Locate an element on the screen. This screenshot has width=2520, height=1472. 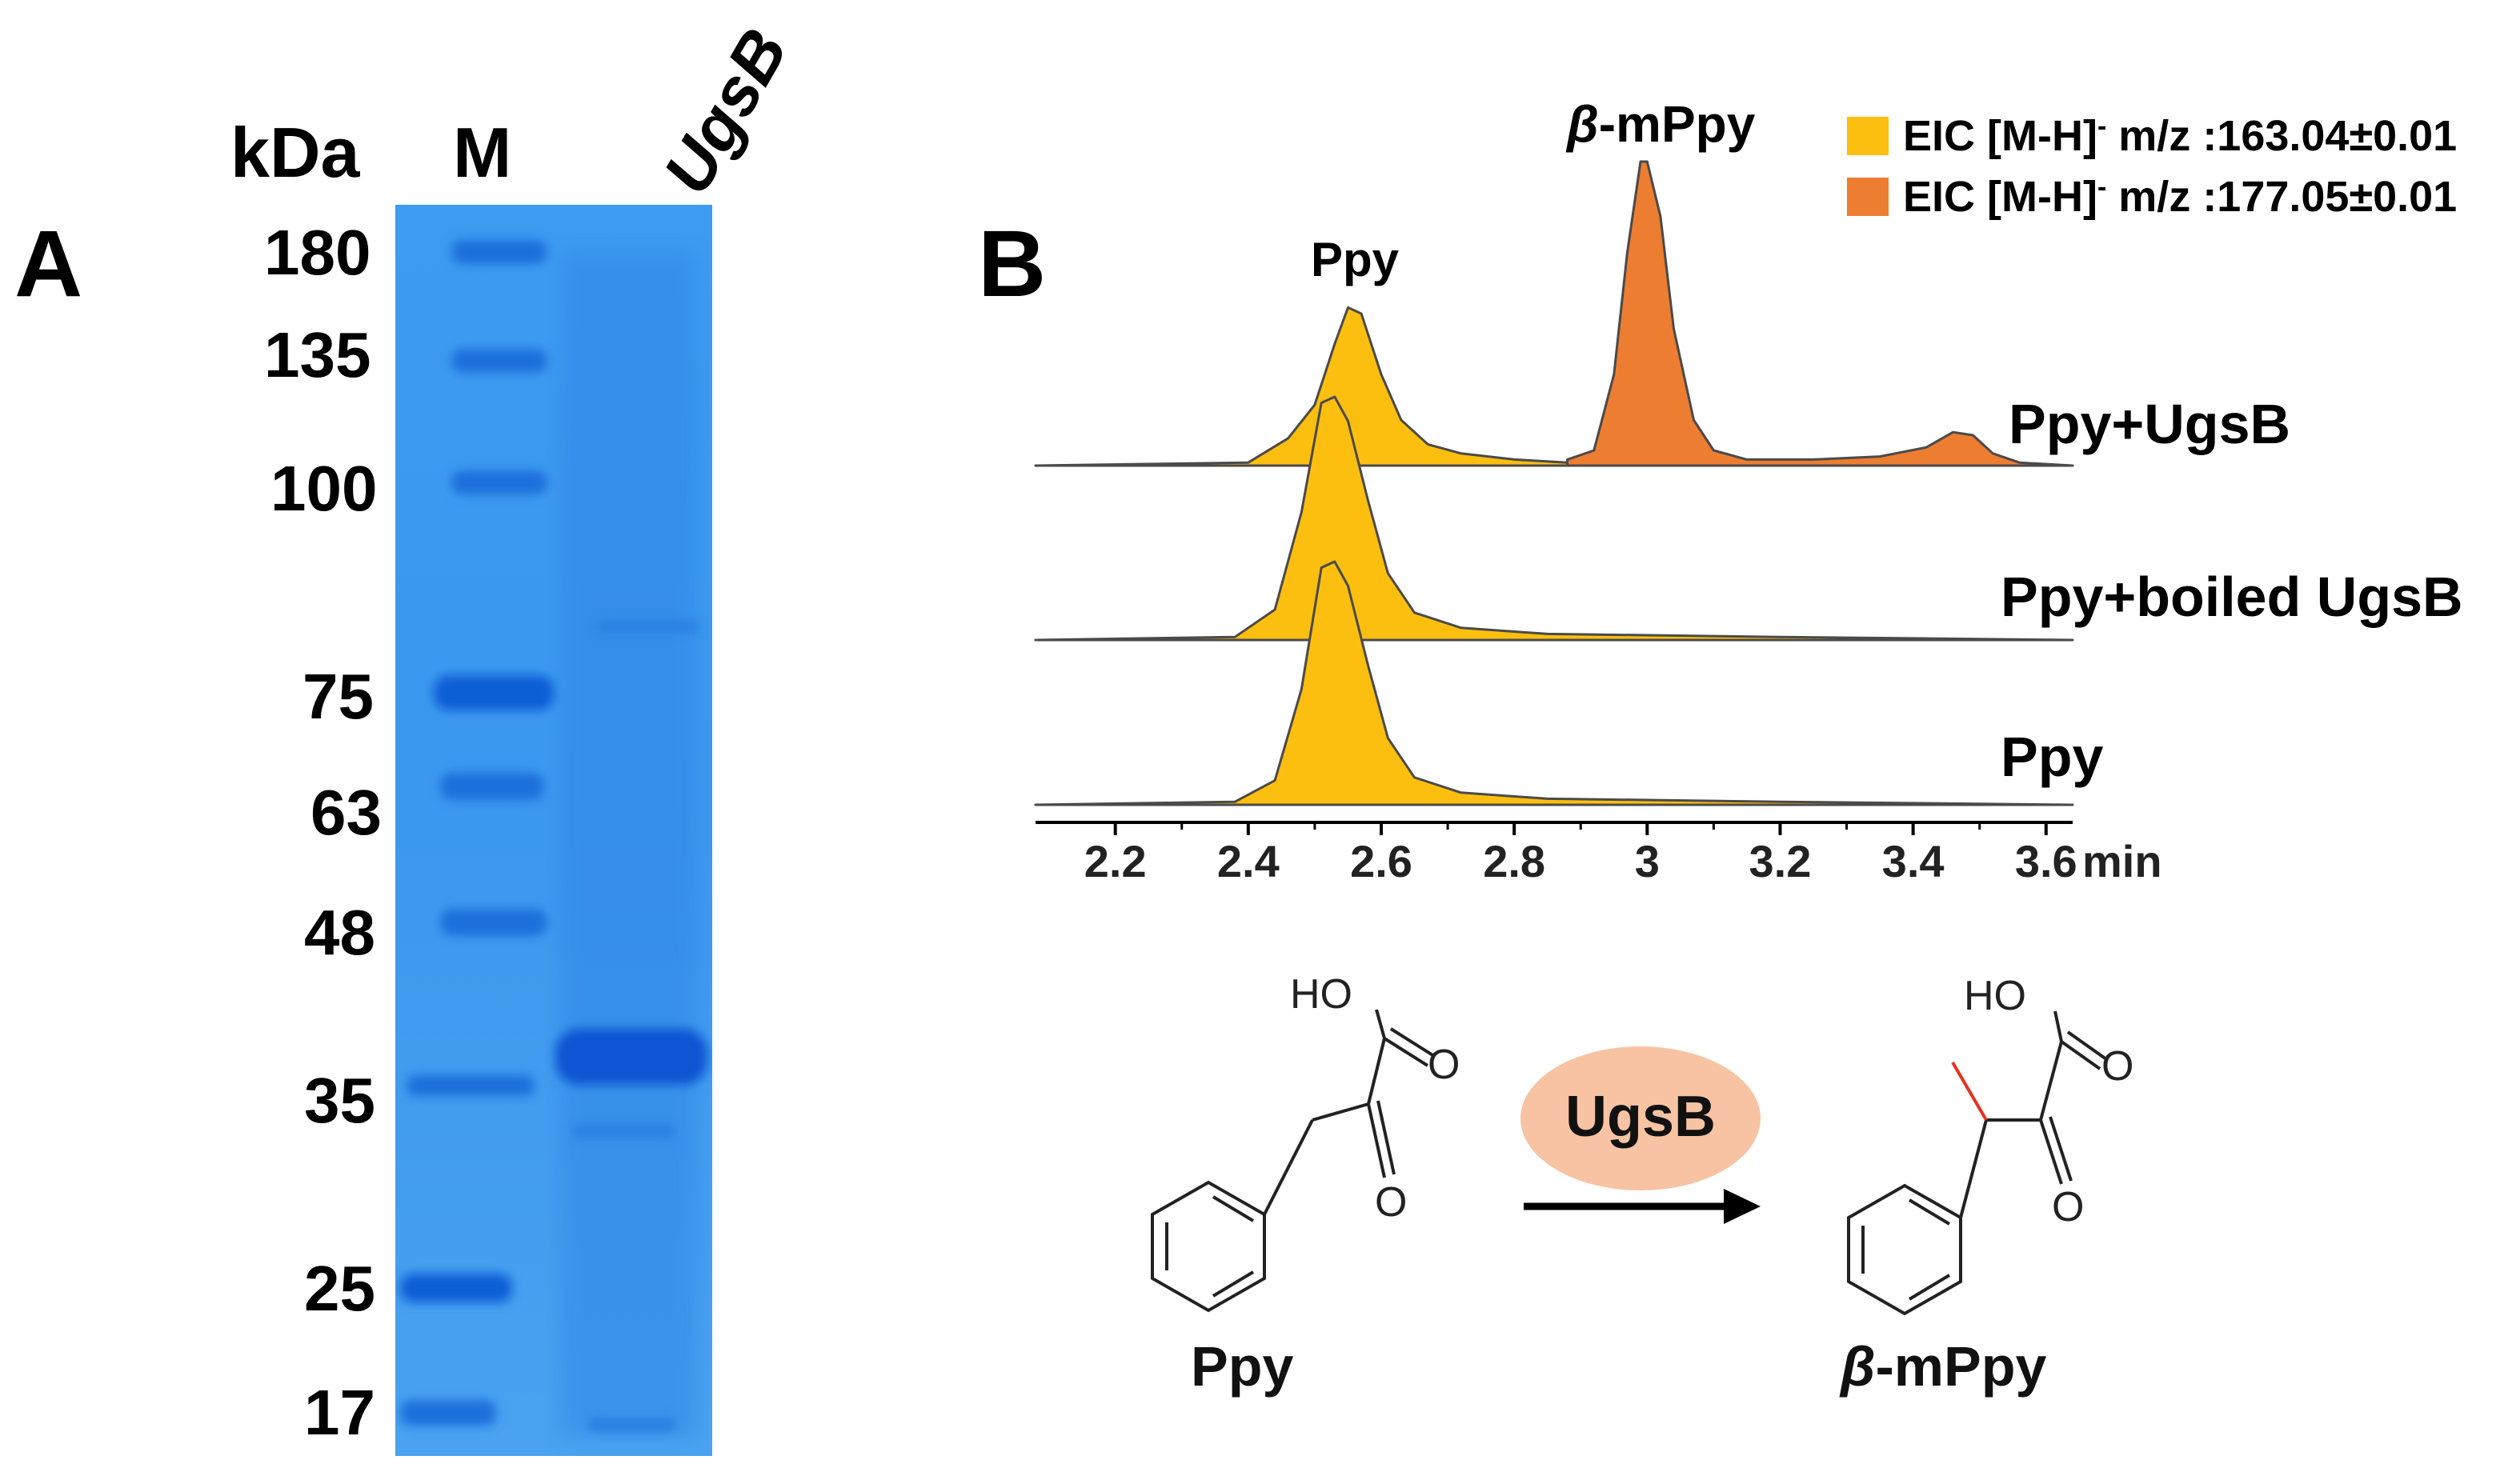
ch-bond is located at coordinates (1973, 1168).